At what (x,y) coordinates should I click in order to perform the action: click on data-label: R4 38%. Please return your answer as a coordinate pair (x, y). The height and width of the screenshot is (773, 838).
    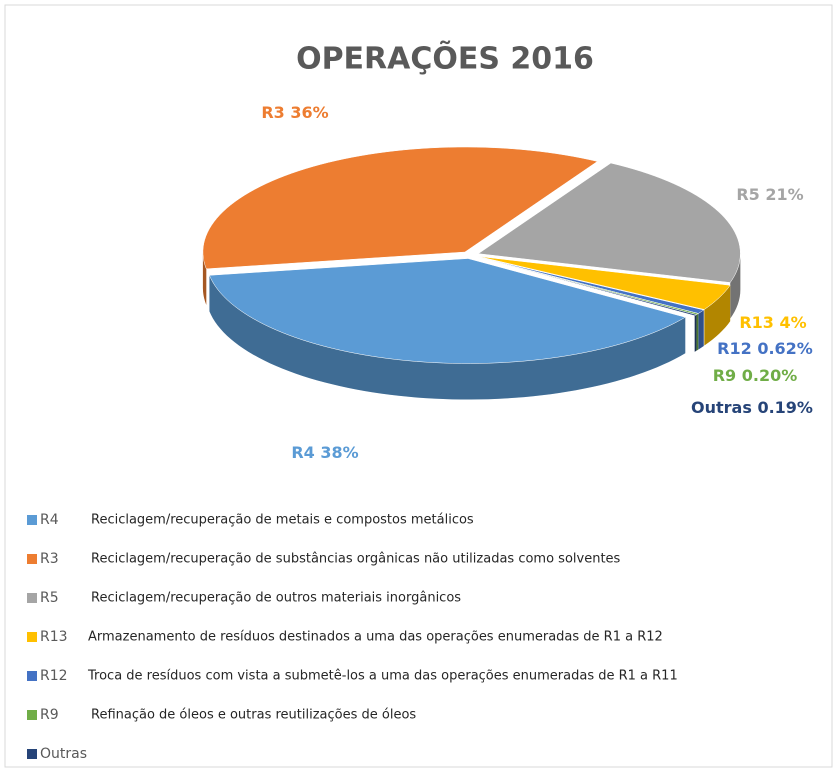
    Looking at the image, I should click on (324, 452).